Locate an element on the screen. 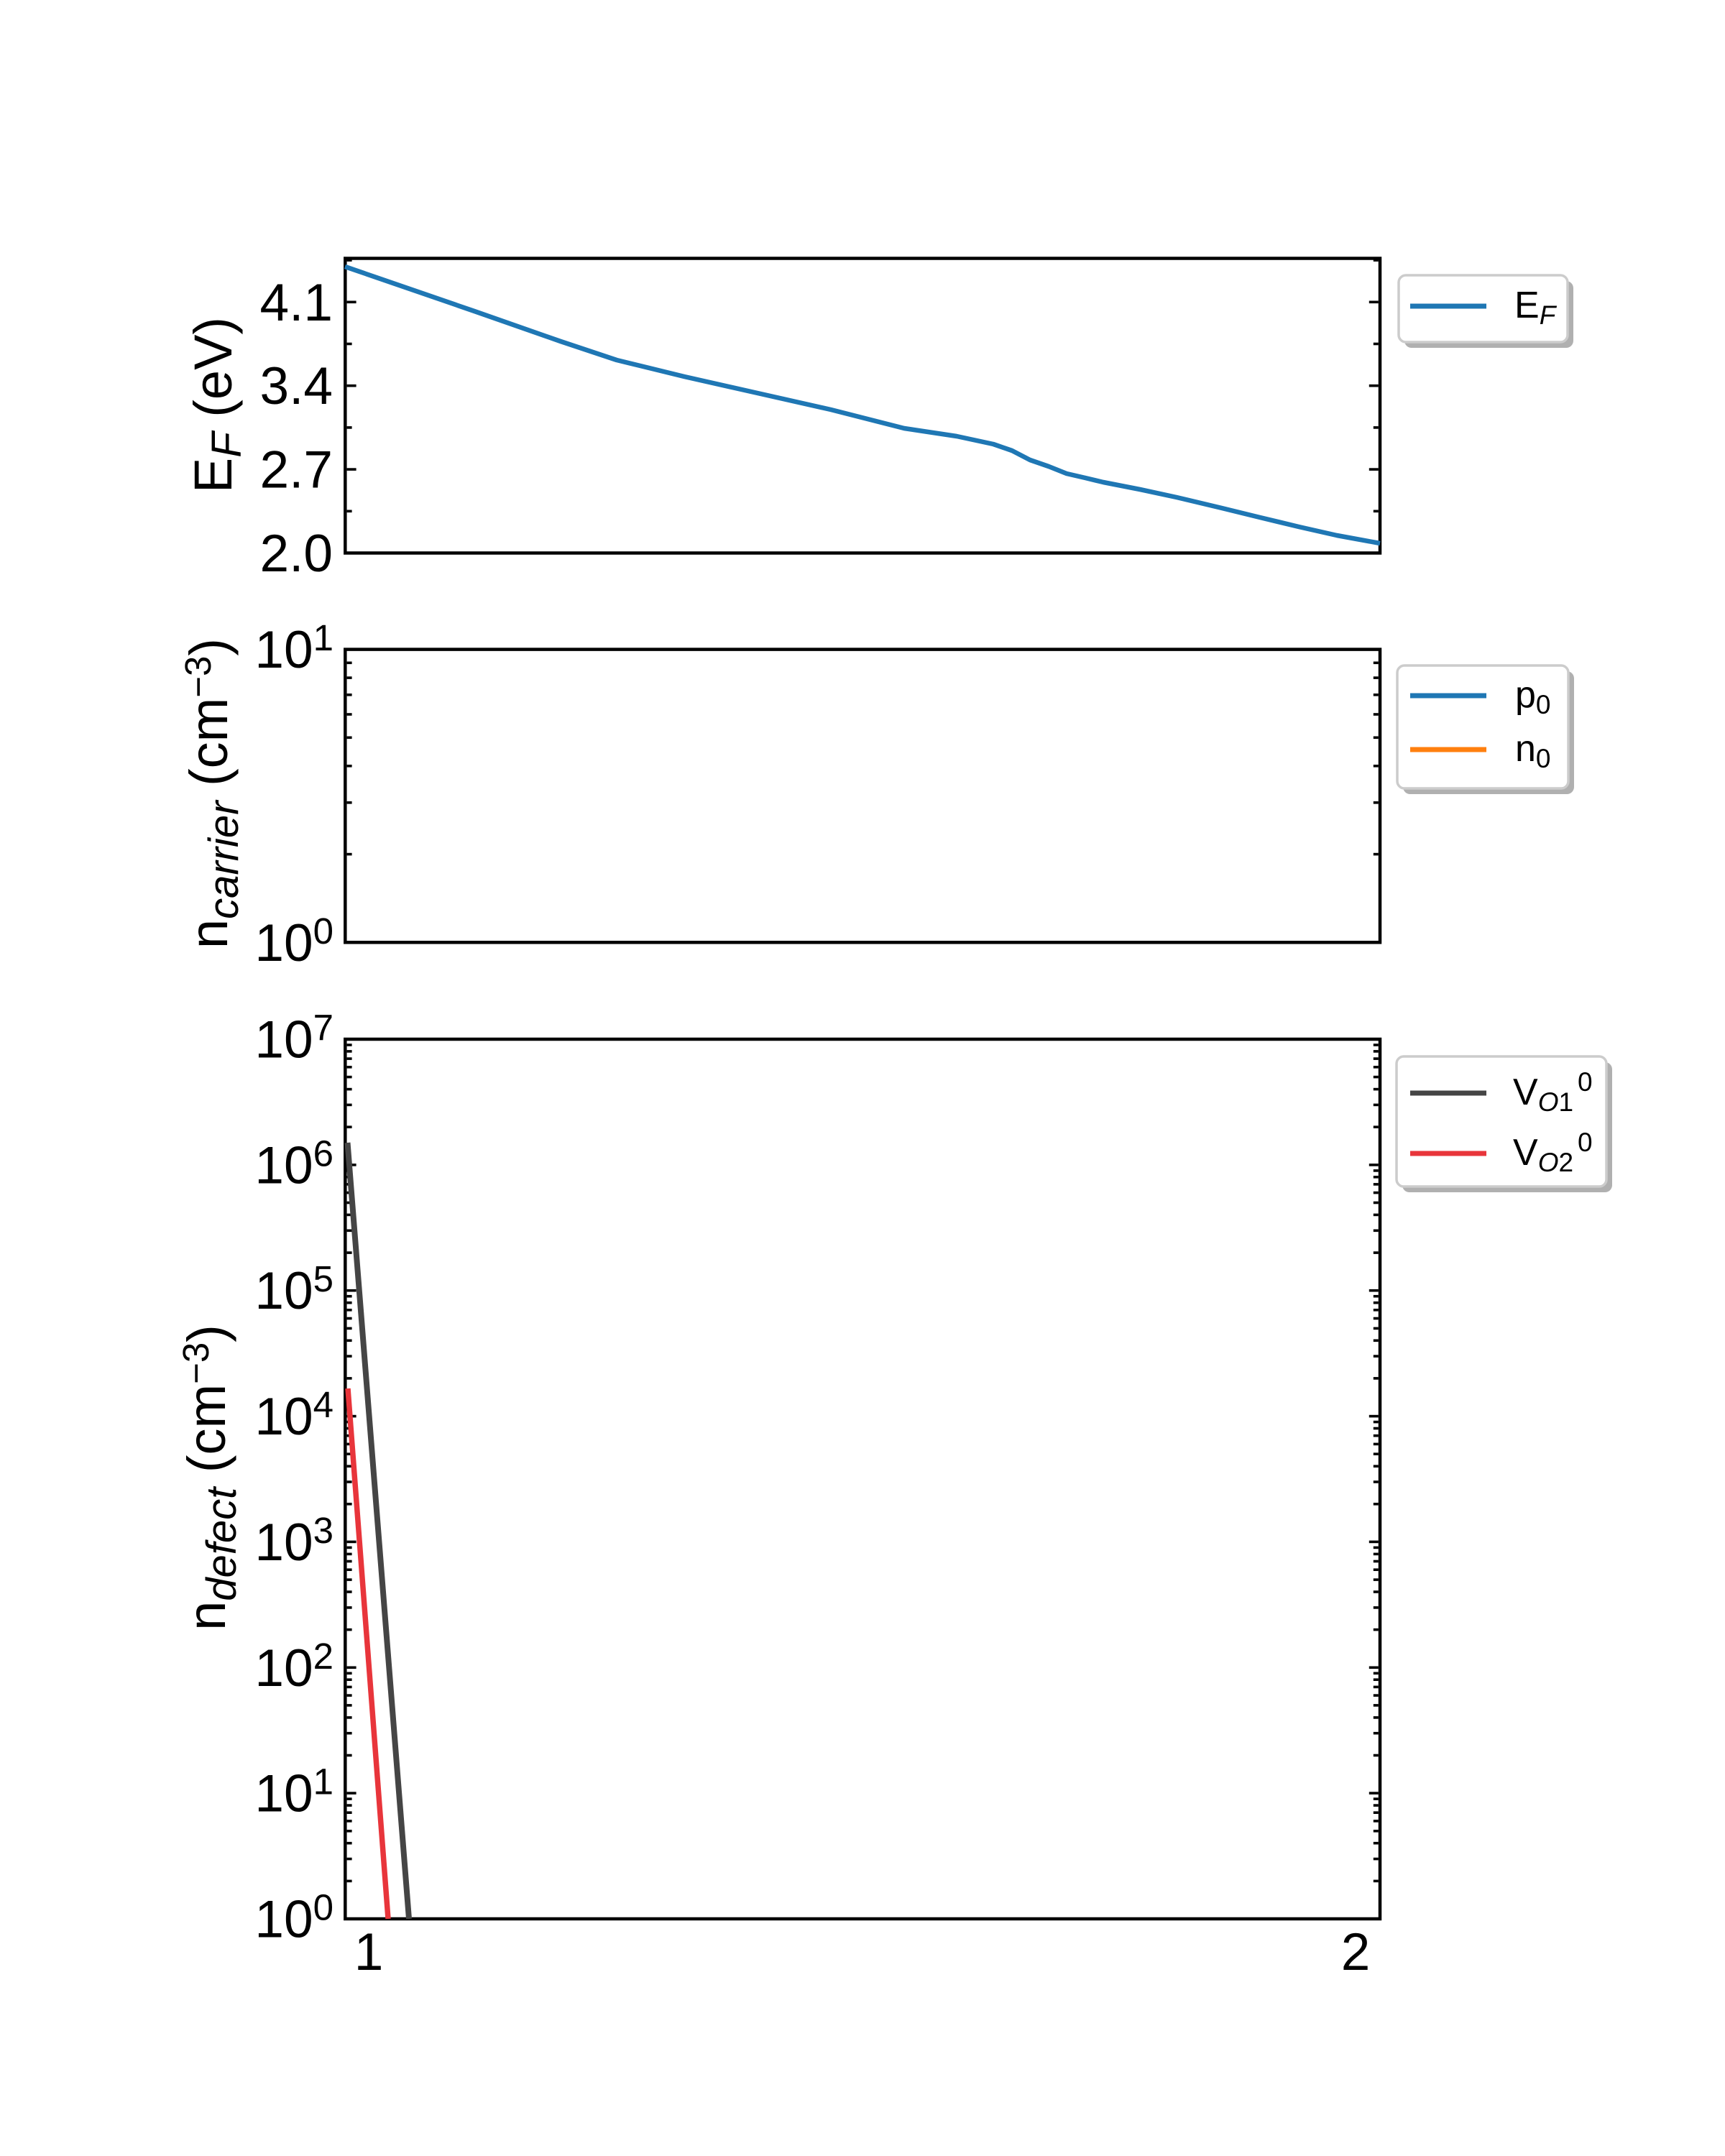 This screenshot has width=1725, height=2156. svg-text: 2 is located at coordinates (1356, 1952).